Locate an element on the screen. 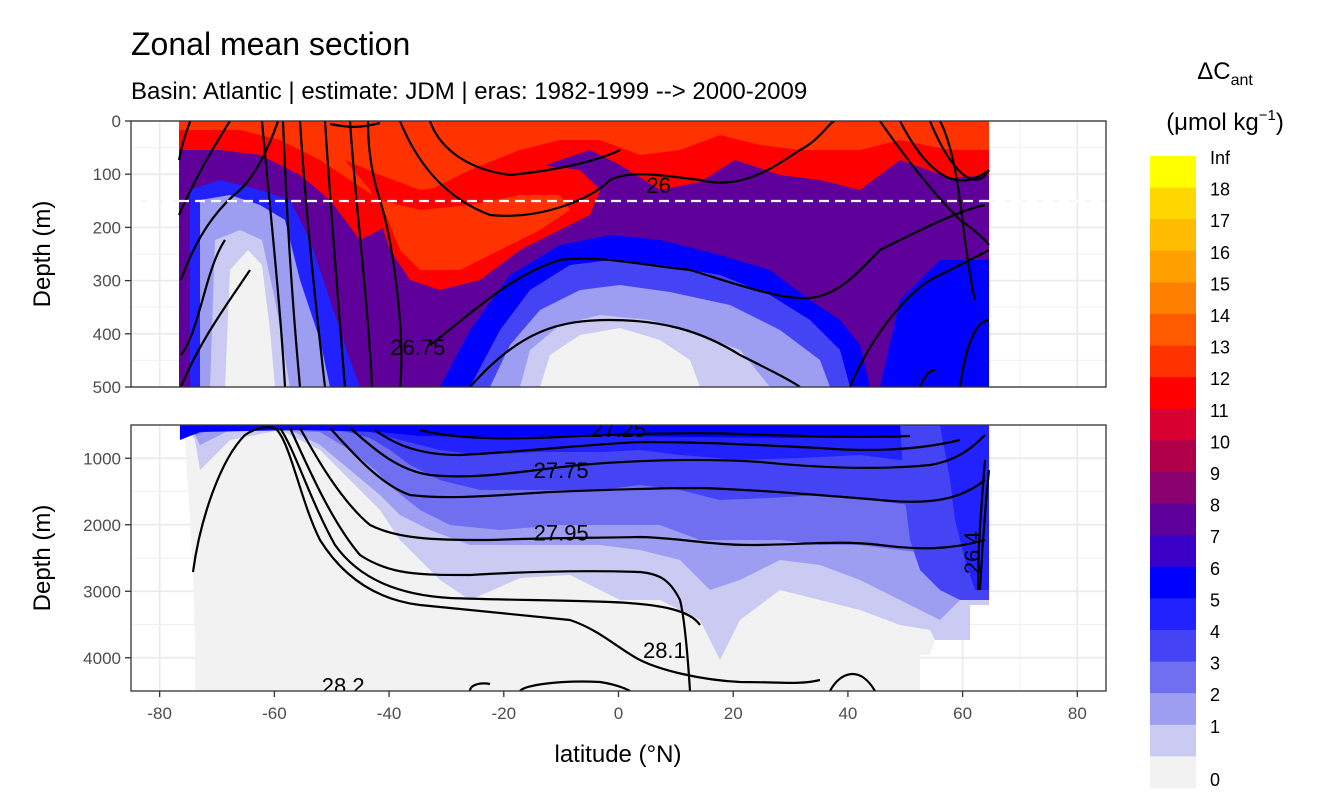  contour-label: 27.25 is located at coordinates (618, 429).